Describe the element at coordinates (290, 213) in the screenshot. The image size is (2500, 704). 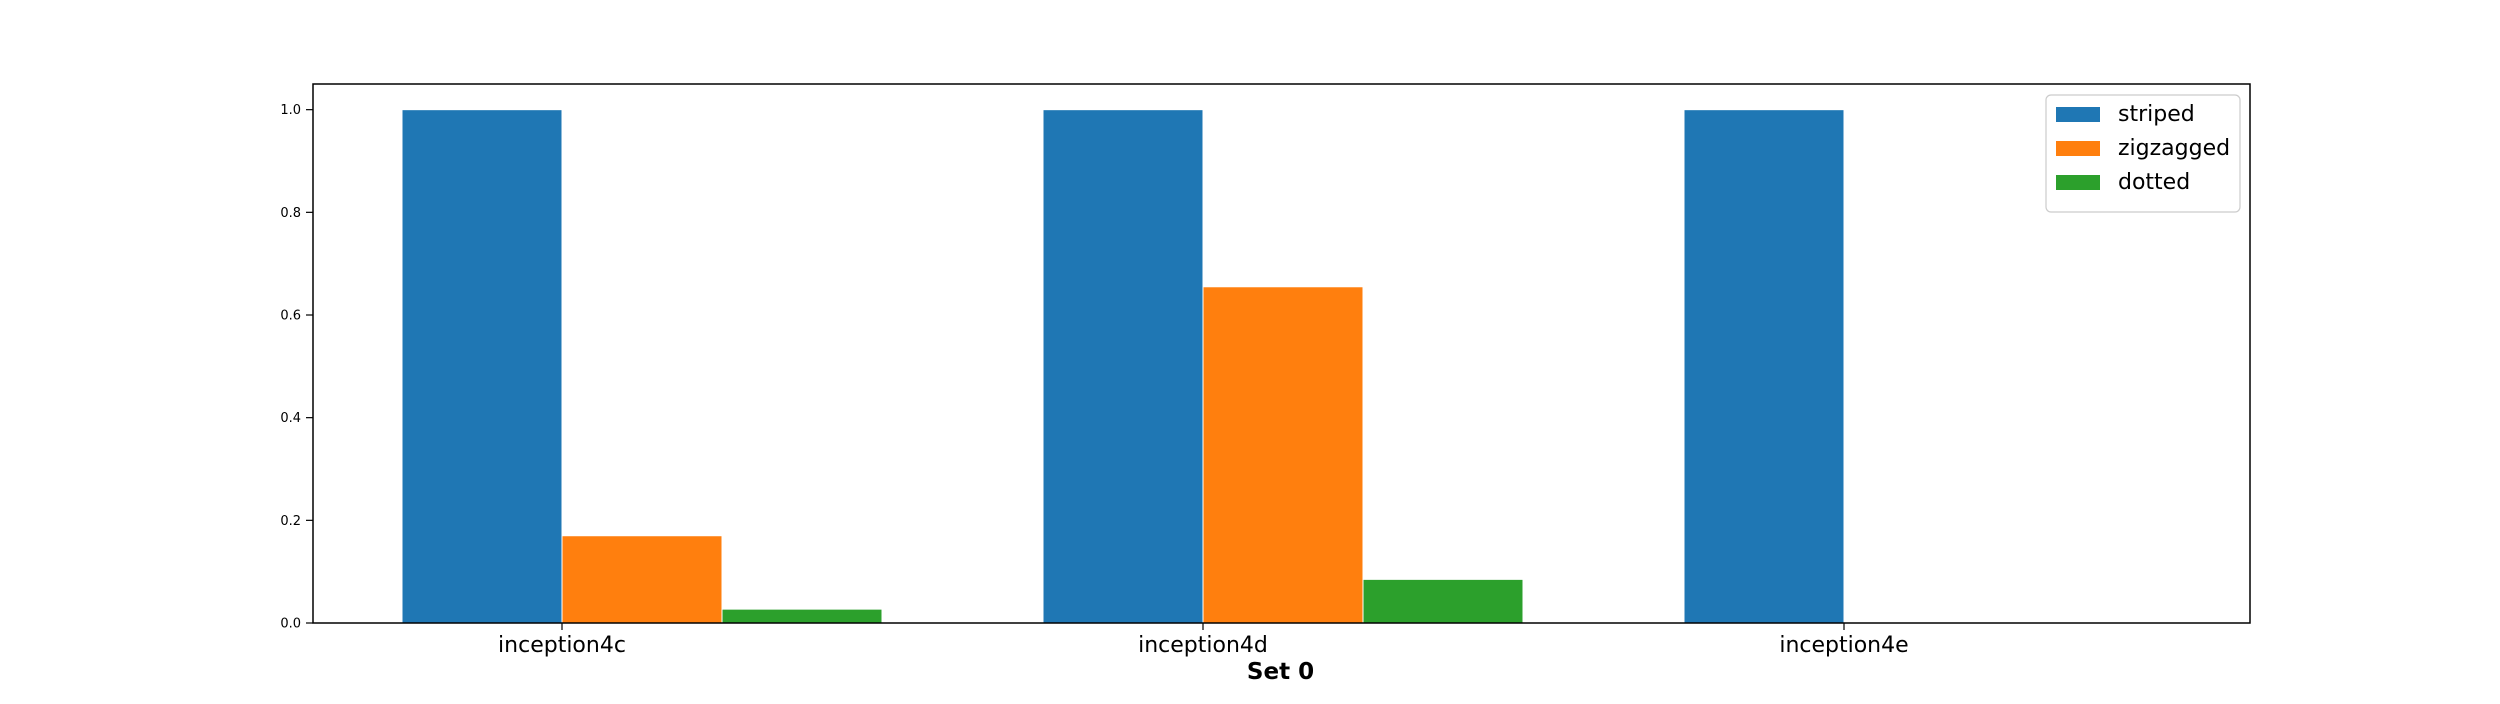
I see `y-tick-label: 0.8` at that location.